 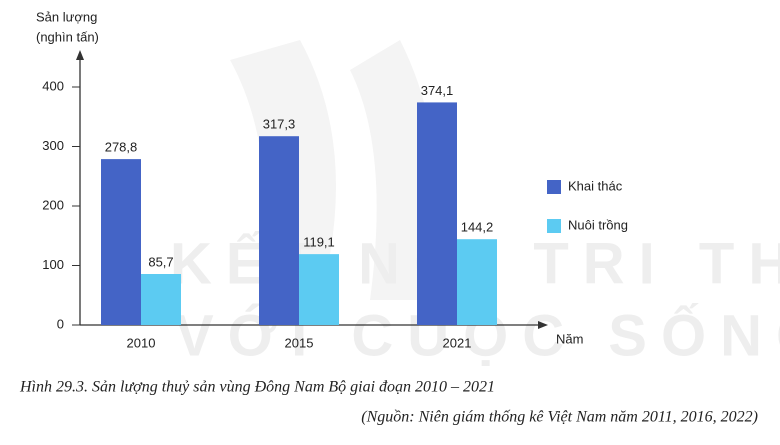 What do you see at coordinates (53, 204) in the screenshot?
I see `y-tick-label: 200` at bounding box center [53, 204].